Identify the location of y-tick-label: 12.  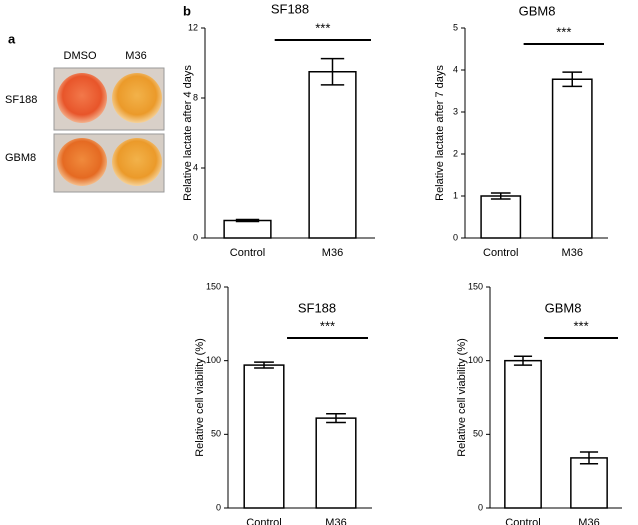
(193, 27).